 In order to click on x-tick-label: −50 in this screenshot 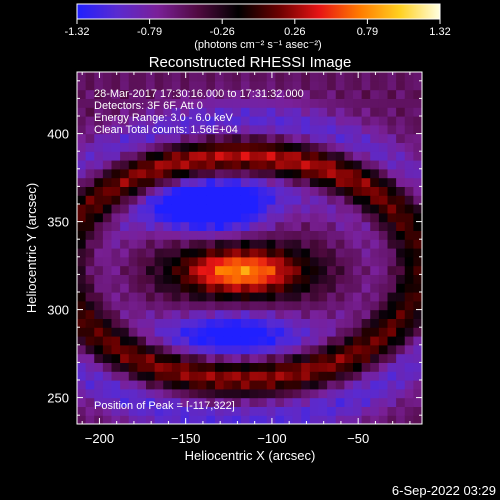, I will do `click(358, 438)`.